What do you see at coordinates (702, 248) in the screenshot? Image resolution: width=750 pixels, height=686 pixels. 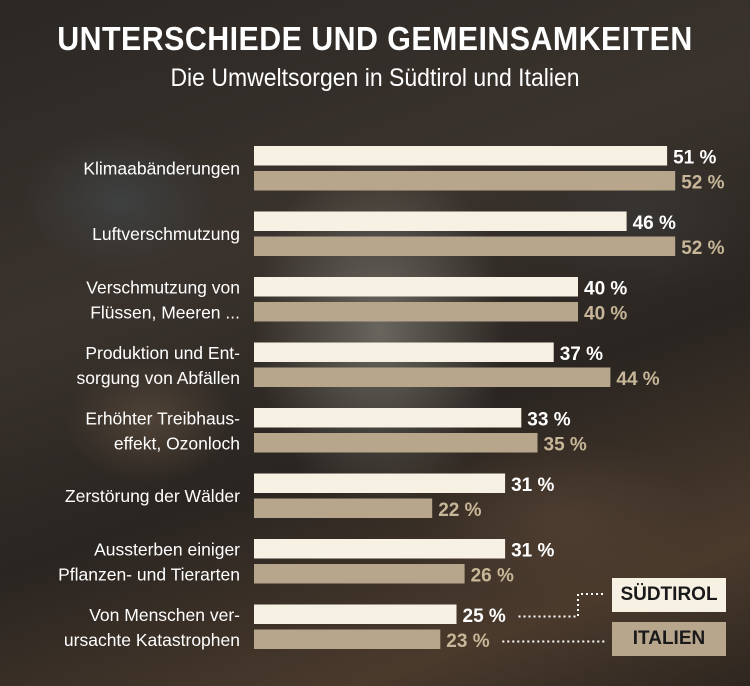 I see `data-label-italien-1: 52 %` at bounding box center [702, 248].